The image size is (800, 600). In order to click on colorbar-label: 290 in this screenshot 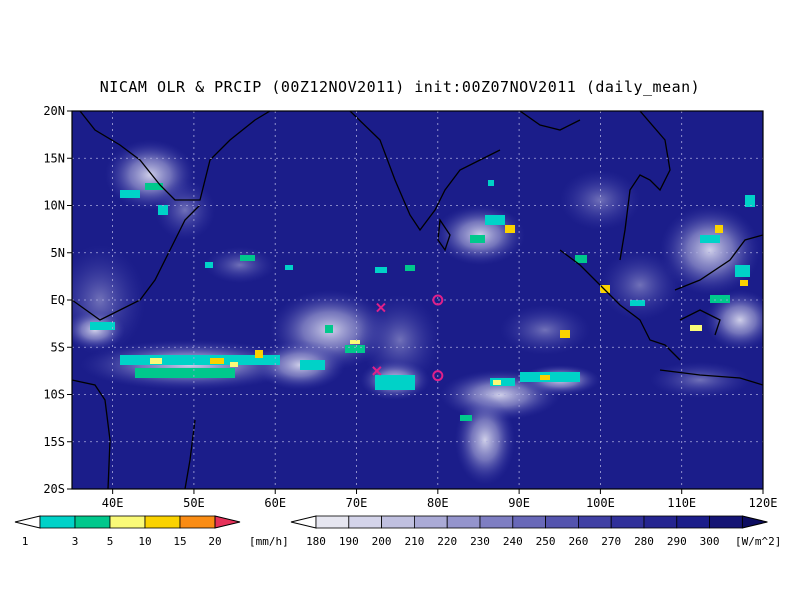, I will do `click(677, 541)`.